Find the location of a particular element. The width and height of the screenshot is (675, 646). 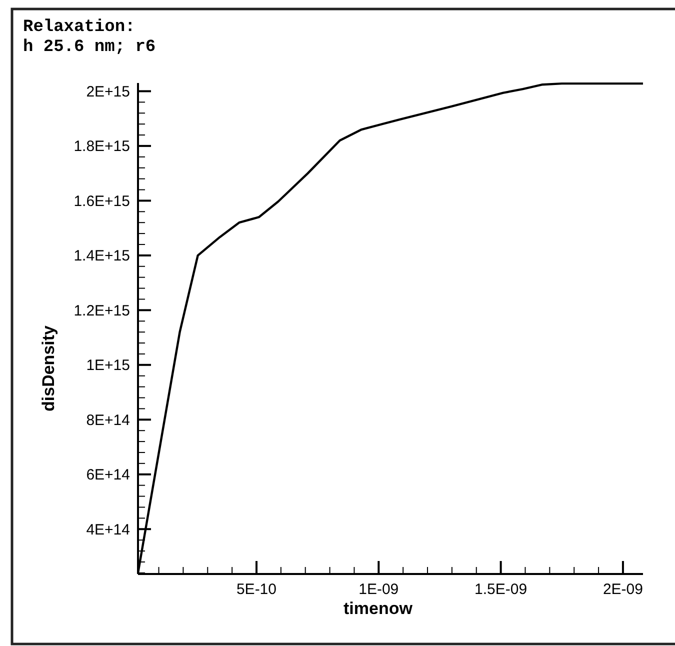

x-tick-label: 5E-10 is located at coordinates (256, 589).